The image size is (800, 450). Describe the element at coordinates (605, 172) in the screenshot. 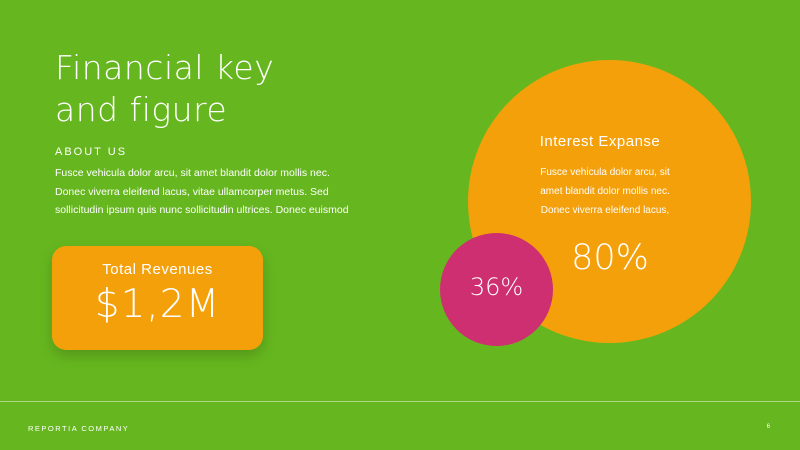

I see `interest-text-line-1: Fusce vehicula dolor arcu, sit` at that location.